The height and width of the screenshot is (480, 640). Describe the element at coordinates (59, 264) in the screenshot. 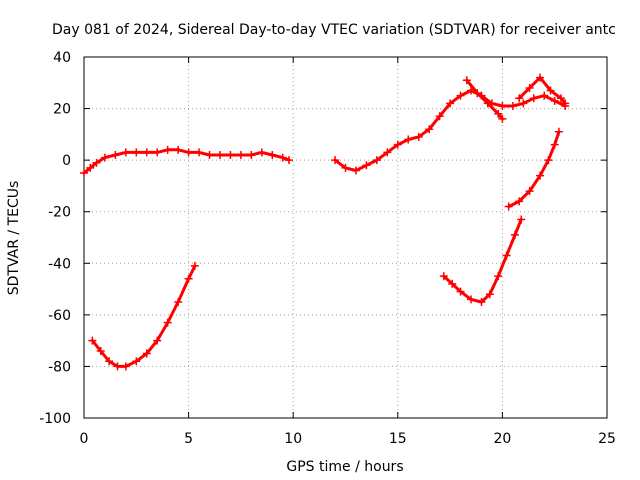

I see `y-tick-label: -40` at that location.